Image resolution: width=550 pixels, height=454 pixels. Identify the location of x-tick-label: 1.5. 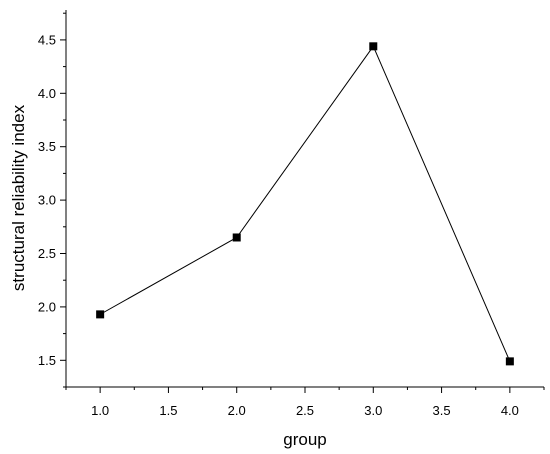
(168, 410).